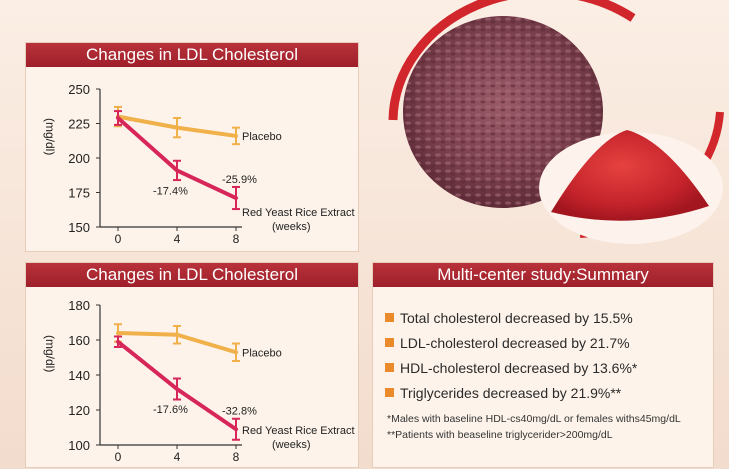 The height and width of the screenshot is (469, 729). Describe the element at coordinates (79, 445) in the screenshot. I see `y-tick-label: 100` at that location.